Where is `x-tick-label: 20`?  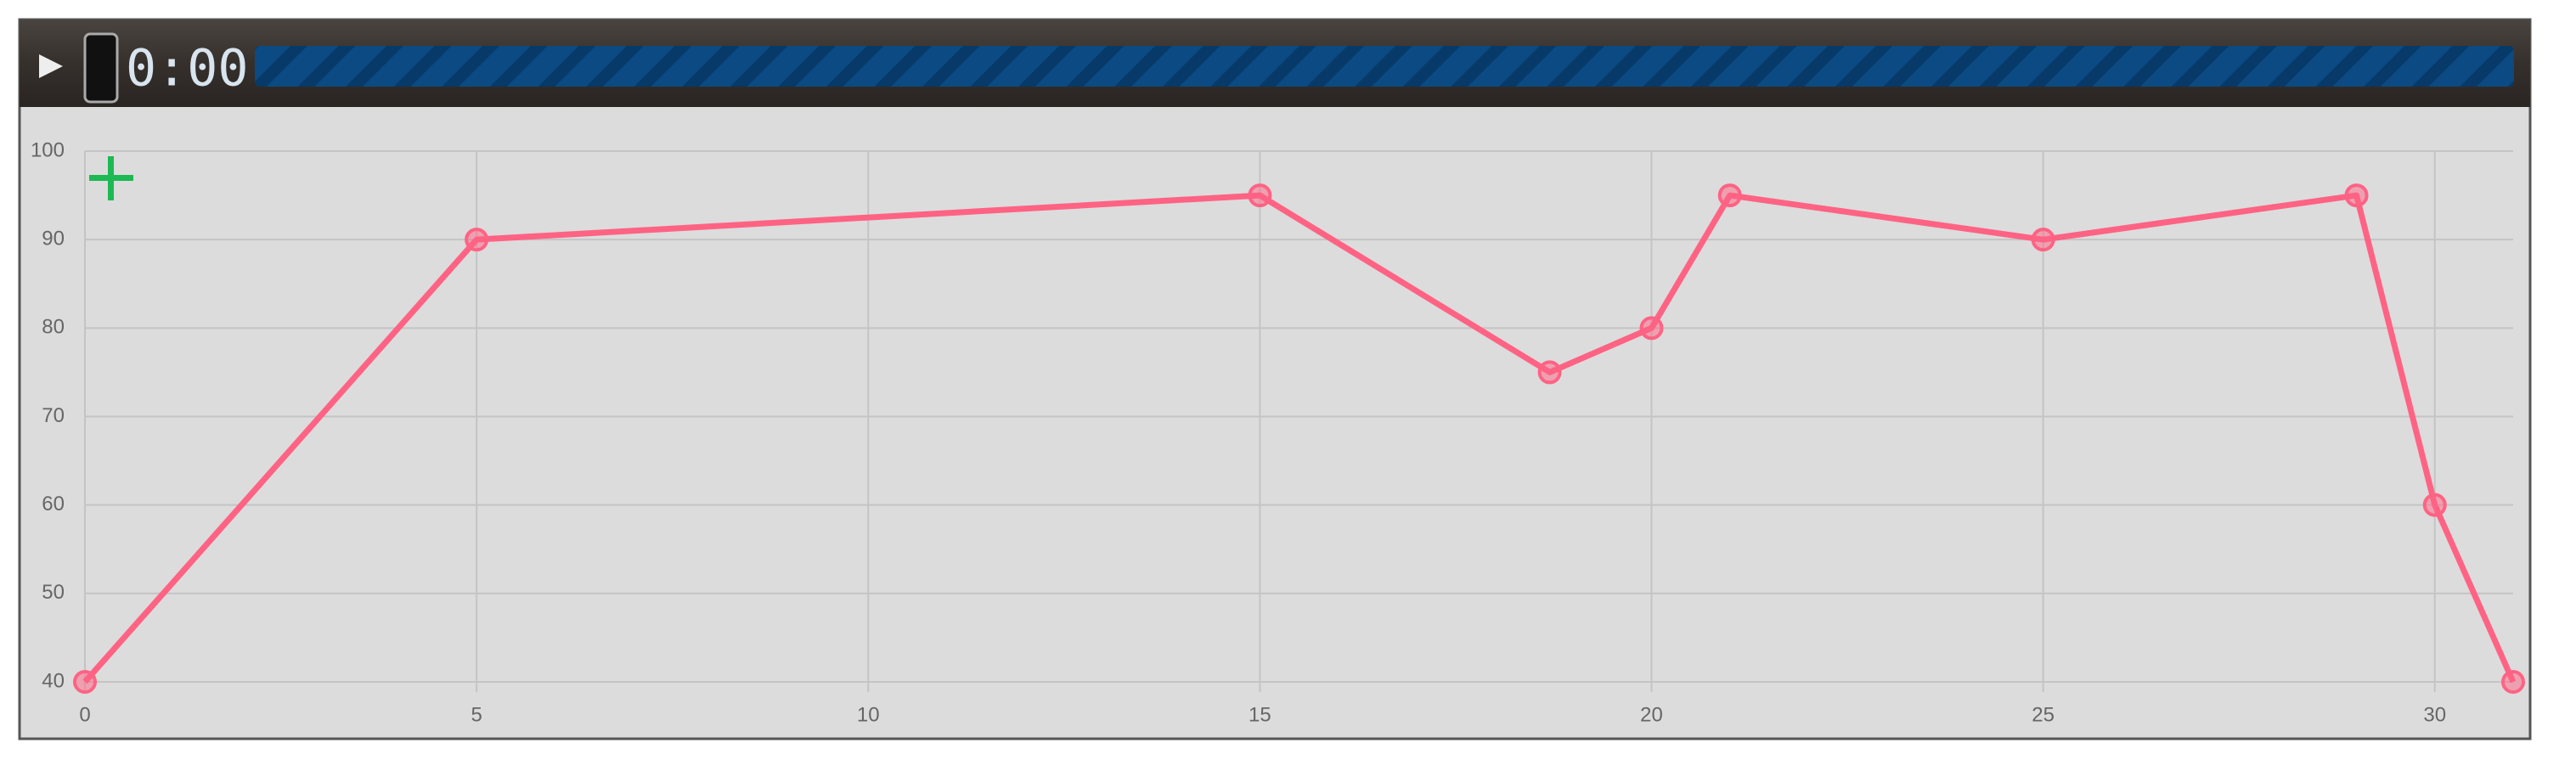
x-tick-label: 20 is located at coordinates (1651, 714).